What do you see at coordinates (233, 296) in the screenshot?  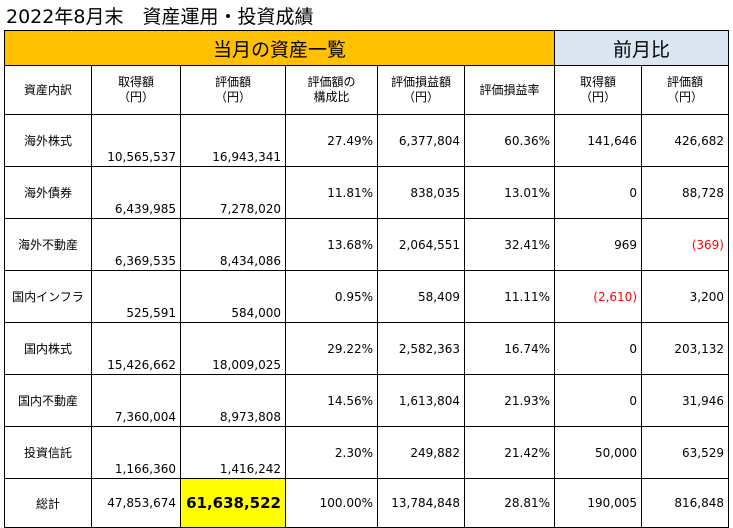 I see `cell-value: 584,000` at bounding box center [233, 296].